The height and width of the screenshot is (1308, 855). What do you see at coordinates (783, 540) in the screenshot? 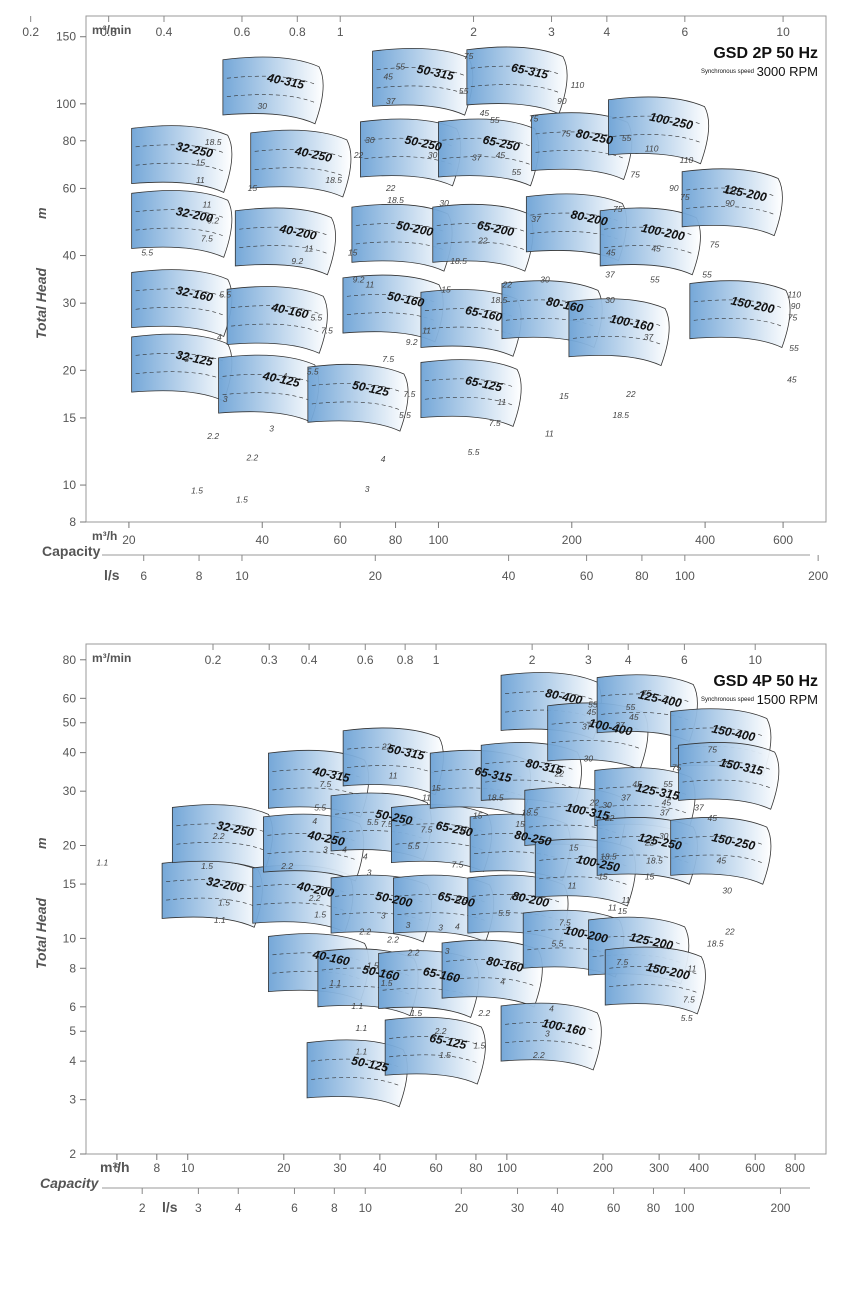
I see `x-tick-label: 600` at bounding box center [783, 540].